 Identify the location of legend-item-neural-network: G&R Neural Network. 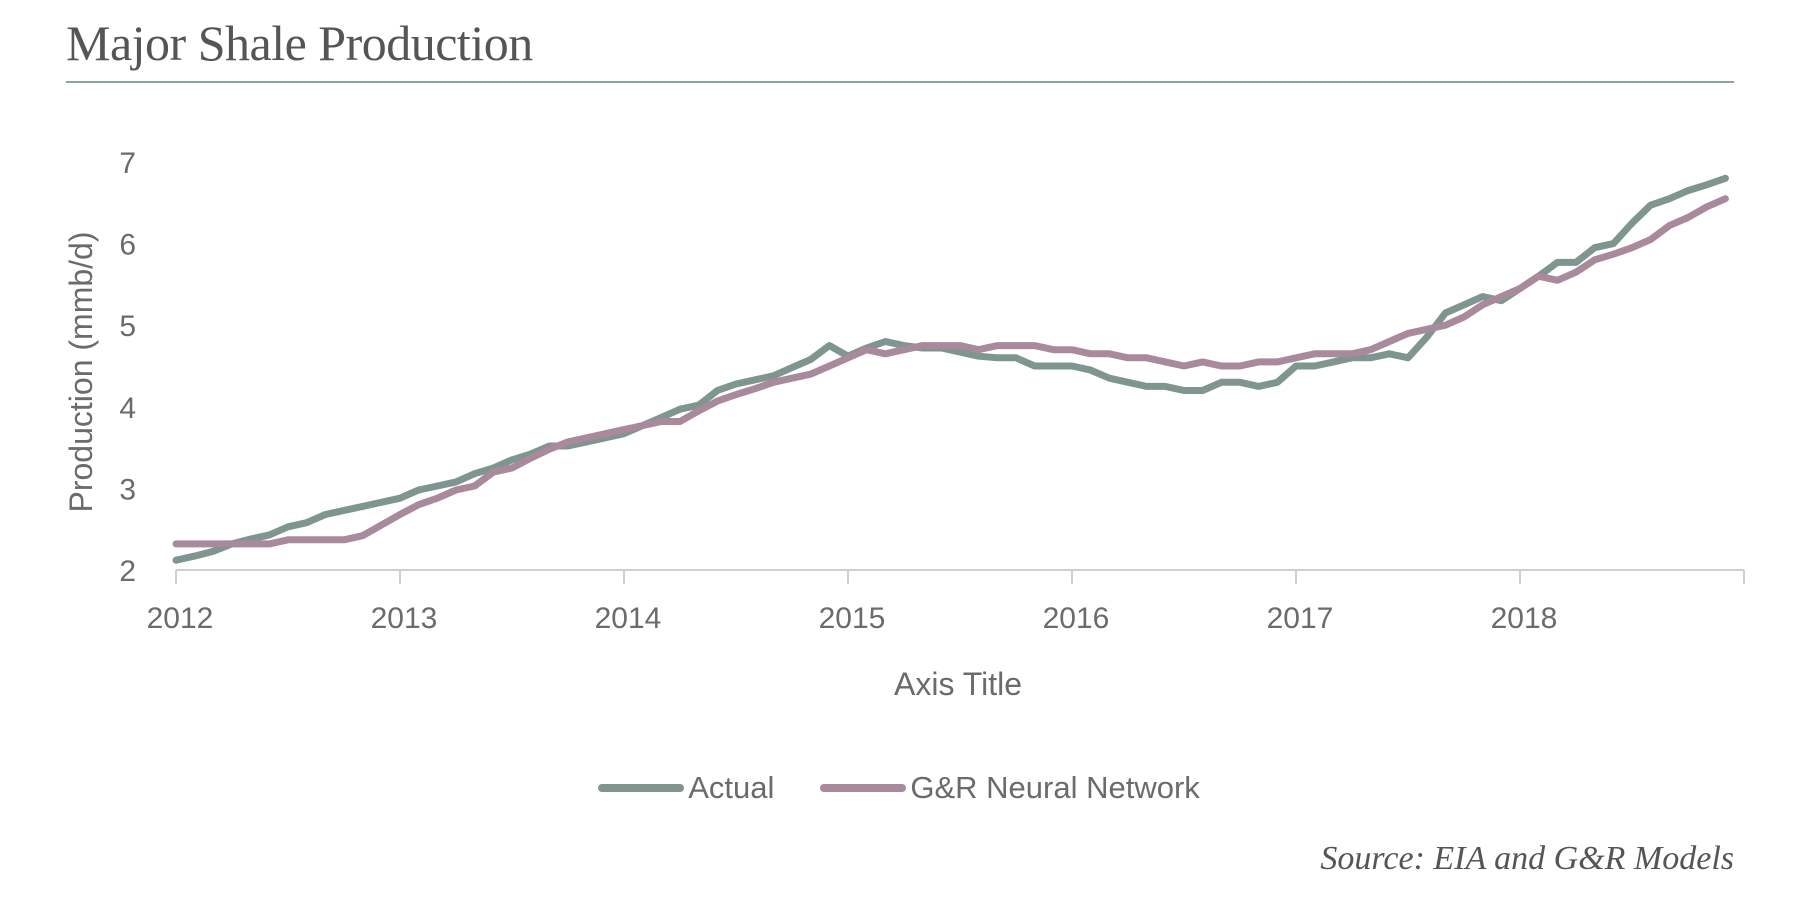
(1010, 788).